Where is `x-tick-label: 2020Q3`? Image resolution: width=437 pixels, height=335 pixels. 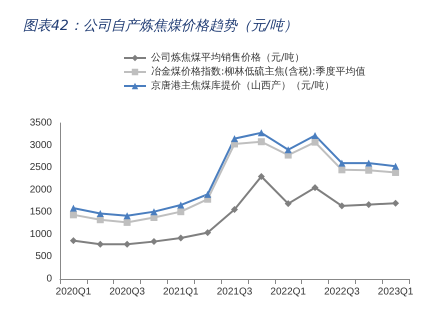 x-tick-label: 2020Q3 is located at coordinates (127, 292).